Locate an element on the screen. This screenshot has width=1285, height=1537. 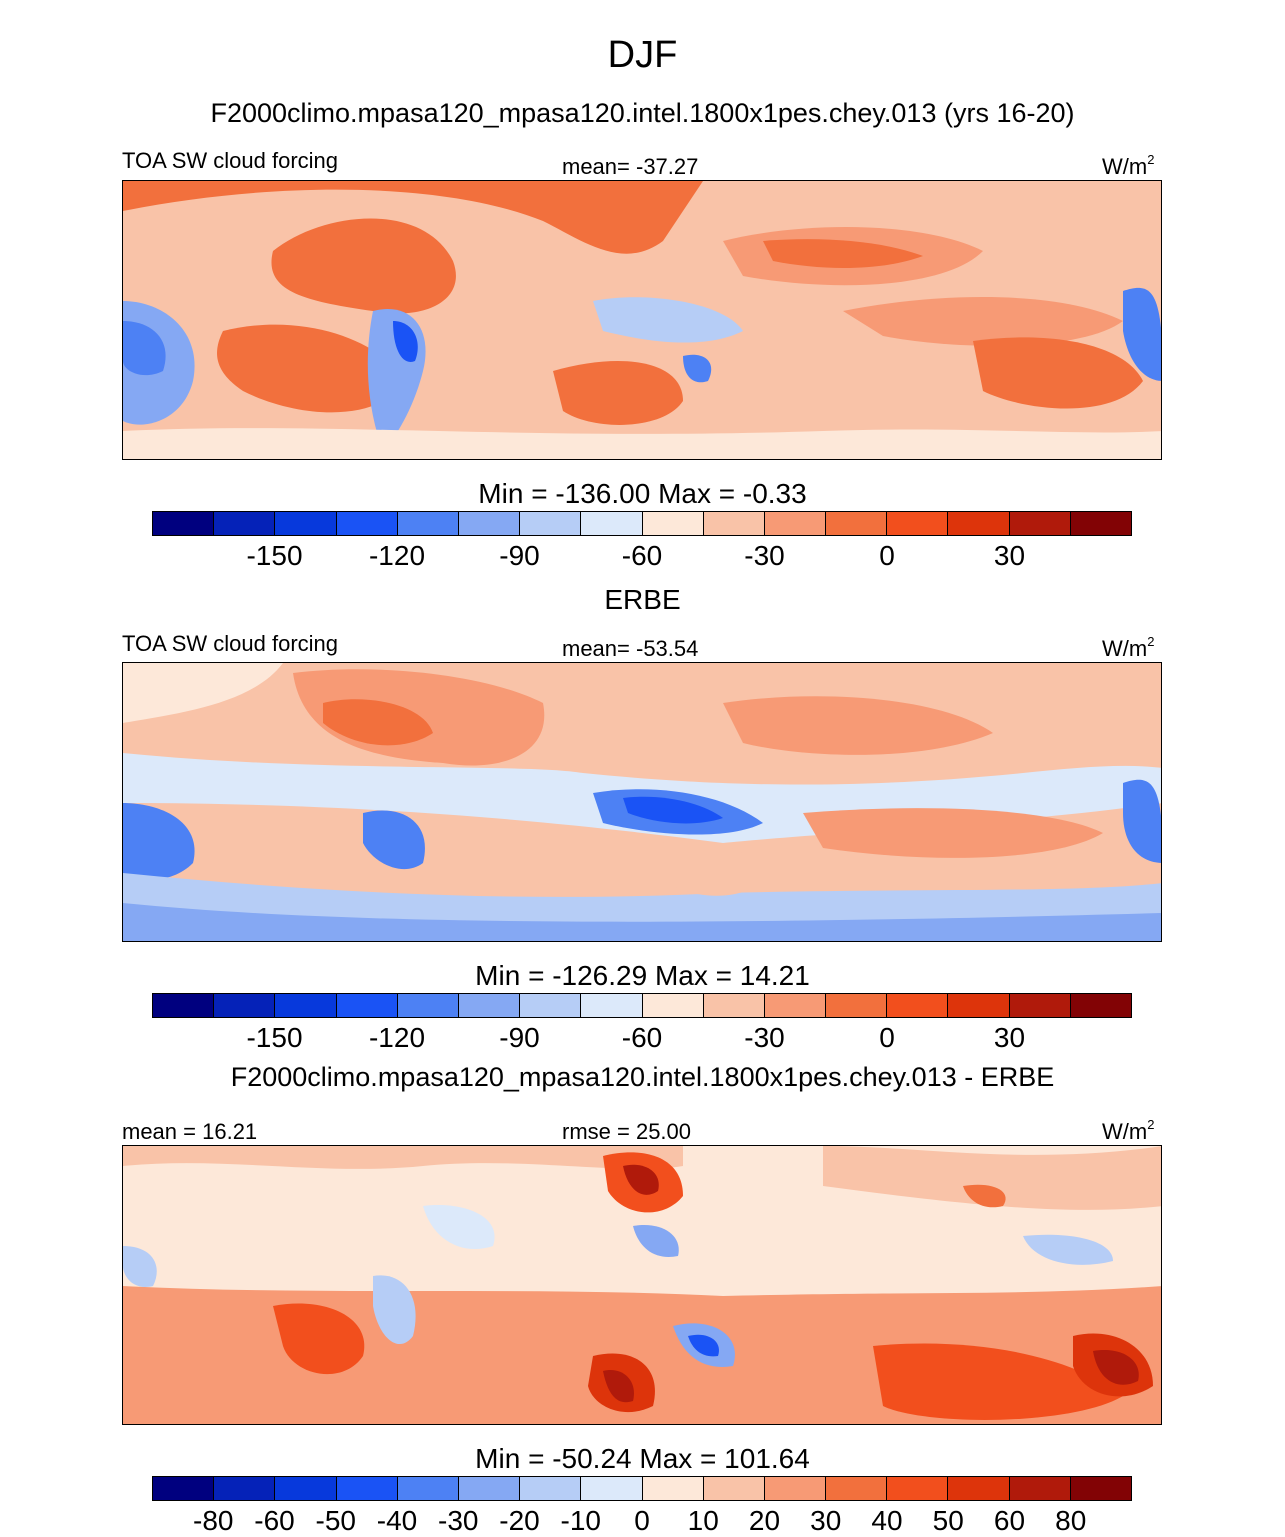
colorbar-tick-label: -80 is located at coordinates (213, 1520).